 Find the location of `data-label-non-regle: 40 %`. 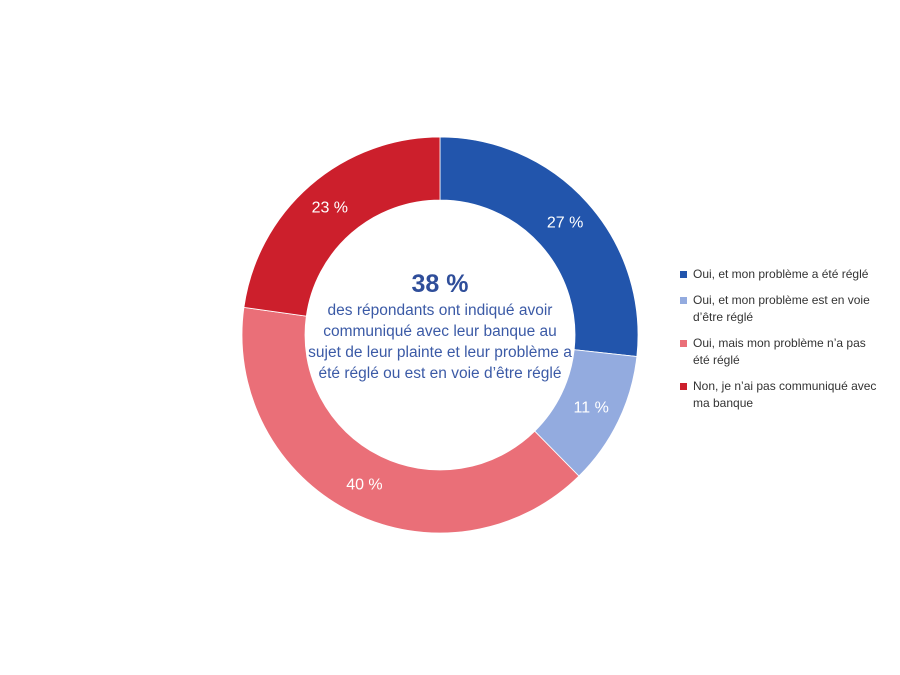

data-label-non-regle: 40 % is located at coordinates (364, 485).